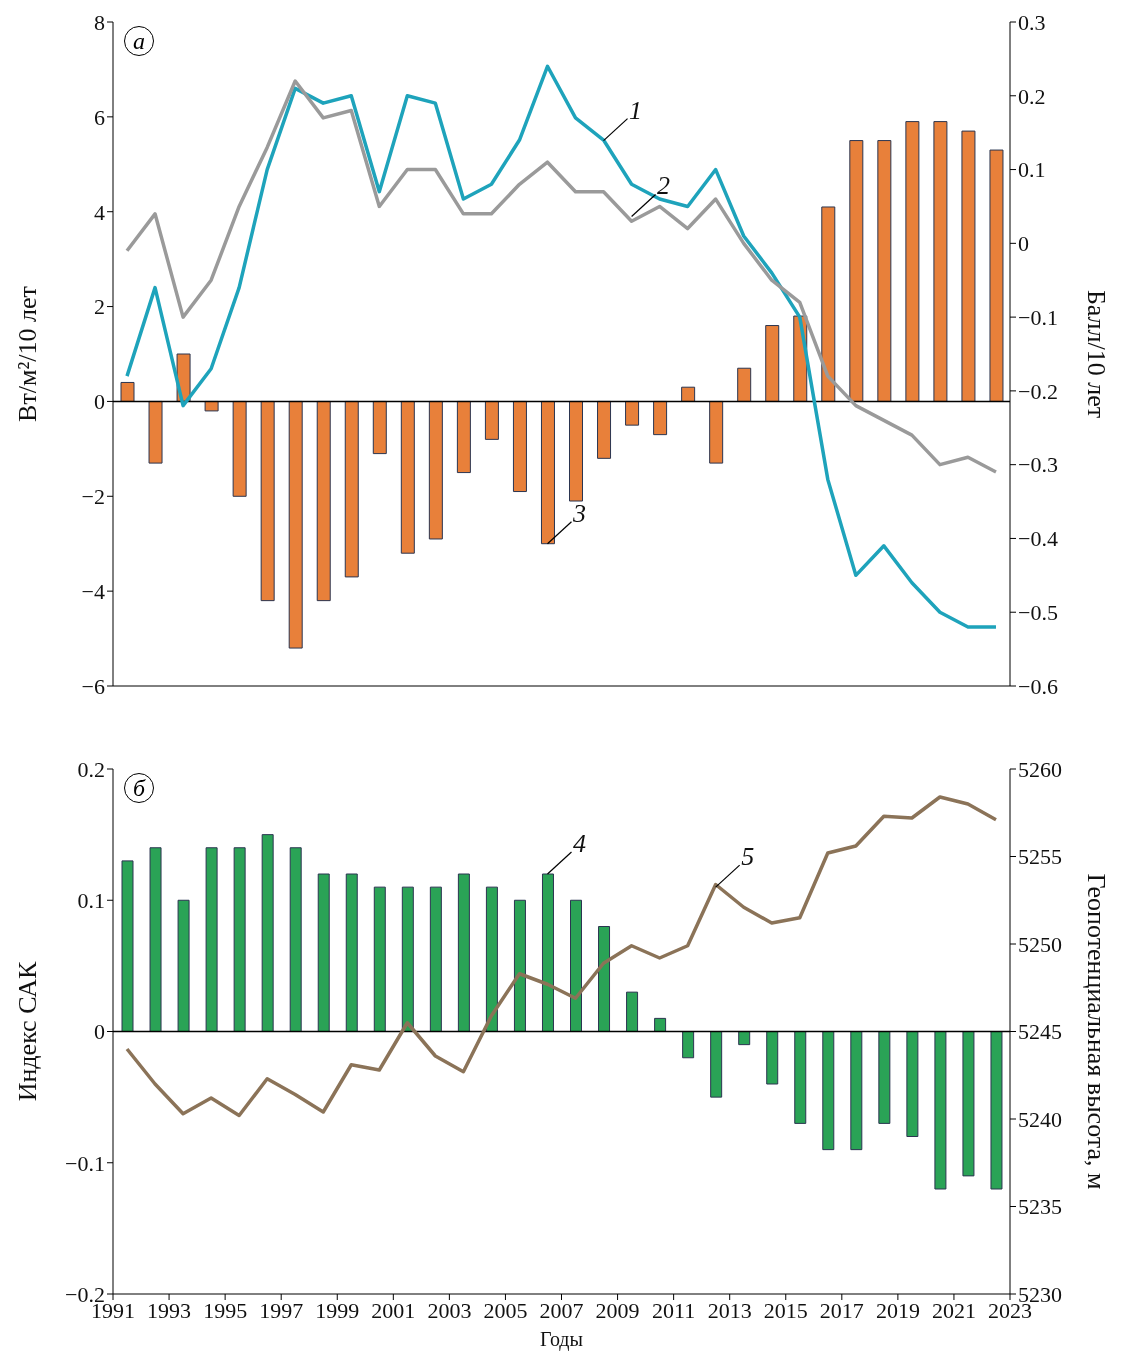 Image resolution: width=1130 pixels, height=1361 pixels. What do you see at coordinates (99, 22) in the screenshot?
I see `y-tick-label: 8` at bounding box center [99, 22].